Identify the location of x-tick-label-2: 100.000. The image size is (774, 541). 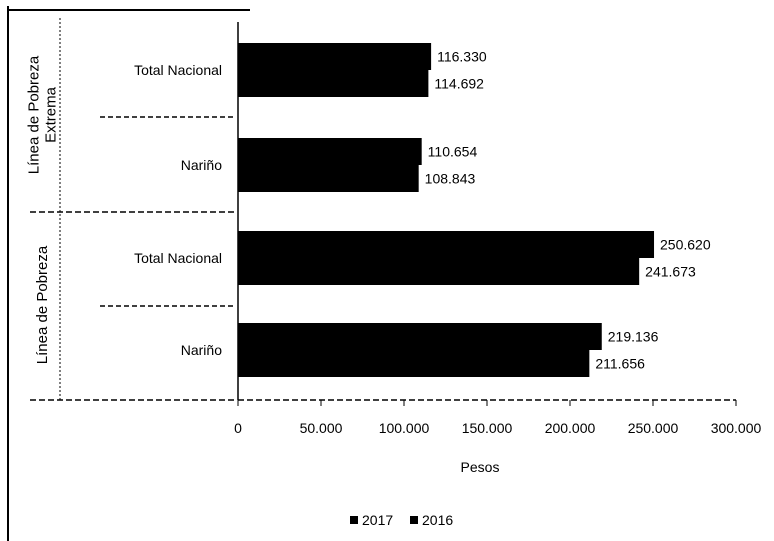
(404, 428).